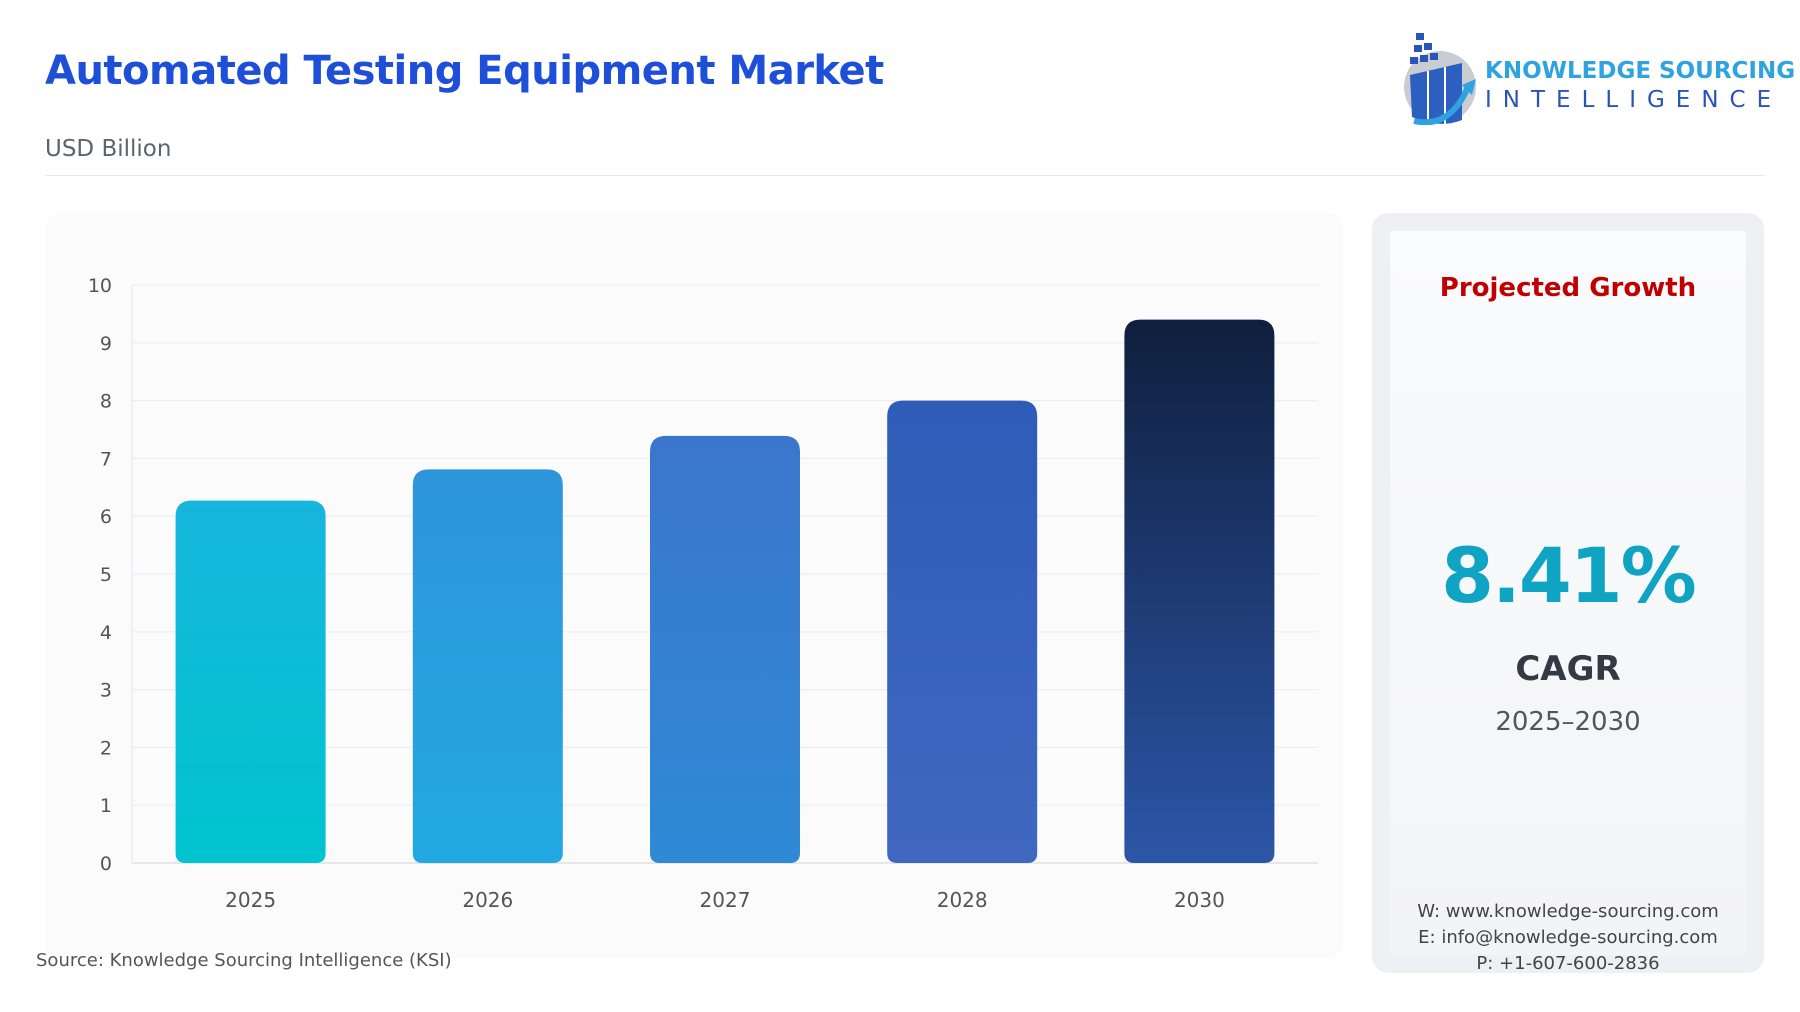 Image resolution: width=1800 pixels, height=1012 pixels. What do you see at coordinates (1568, 288) in the screenshot?
I see `growth-heading: Projected Growth` at bounding box center [1568, 288].